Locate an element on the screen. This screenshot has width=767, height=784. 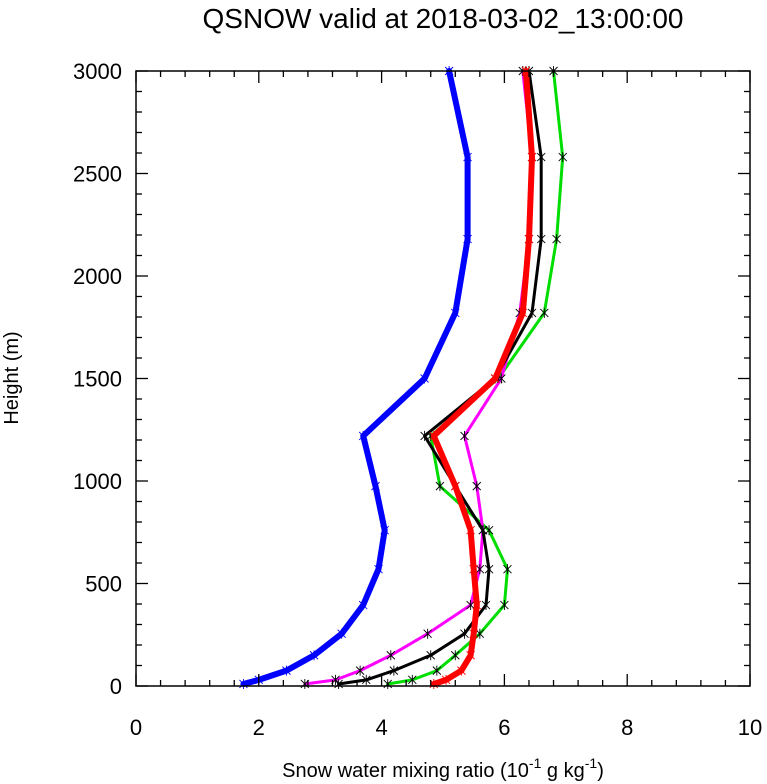
y-tick-label: 500 is located at coordinates (103, 584).